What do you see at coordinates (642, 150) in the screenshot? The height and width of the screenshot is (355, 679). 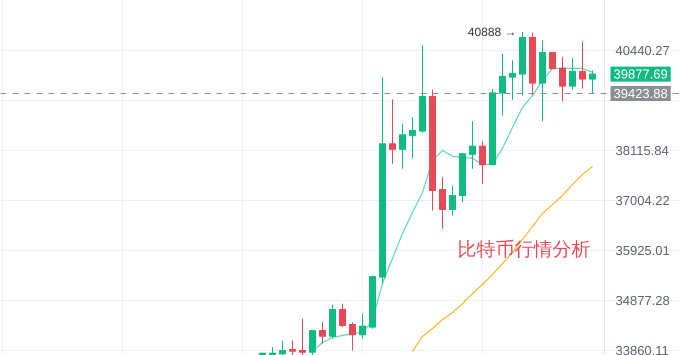 I see `y-tick-label: 38115.84` at bounding box center [642, 150].